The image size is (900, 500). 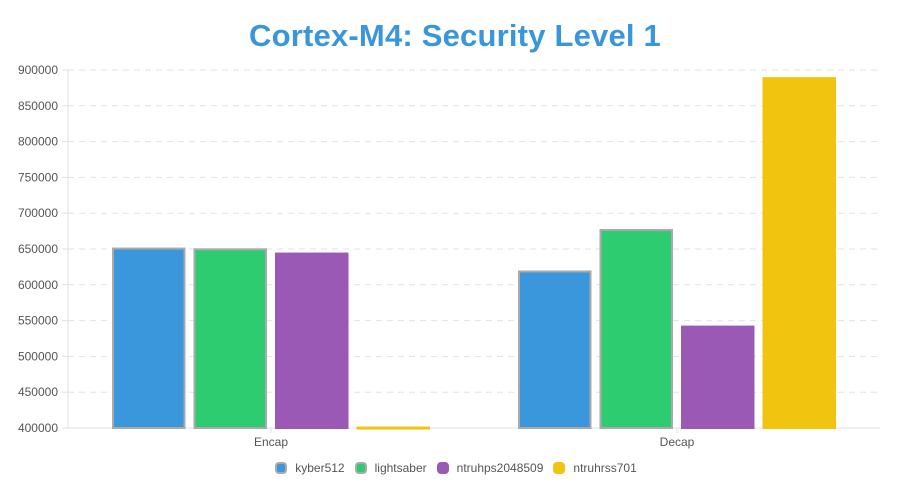 What do you see at coordinates (799, 253) in the screenshot?
I see `bar-ntruhrss701-decap` at bounding box center [799, 253].